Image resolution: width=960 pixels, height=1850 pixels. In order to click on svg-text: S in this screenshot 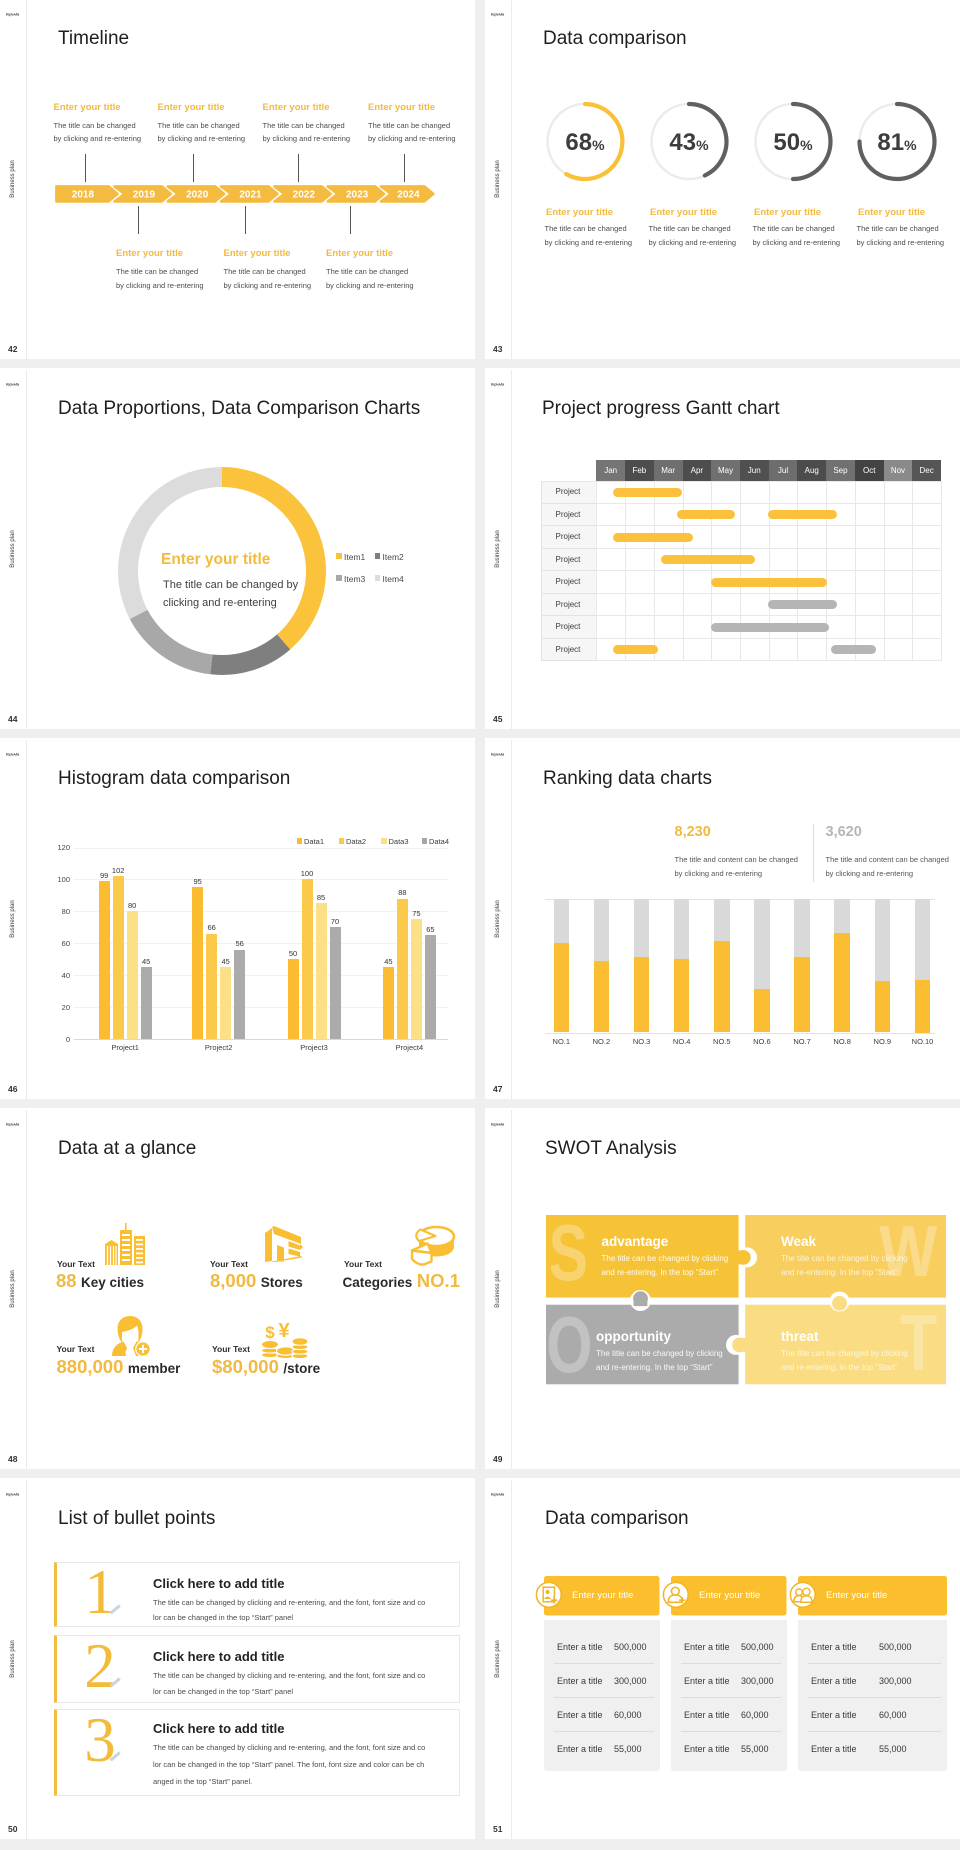, I will do `click(568, 1252)`.